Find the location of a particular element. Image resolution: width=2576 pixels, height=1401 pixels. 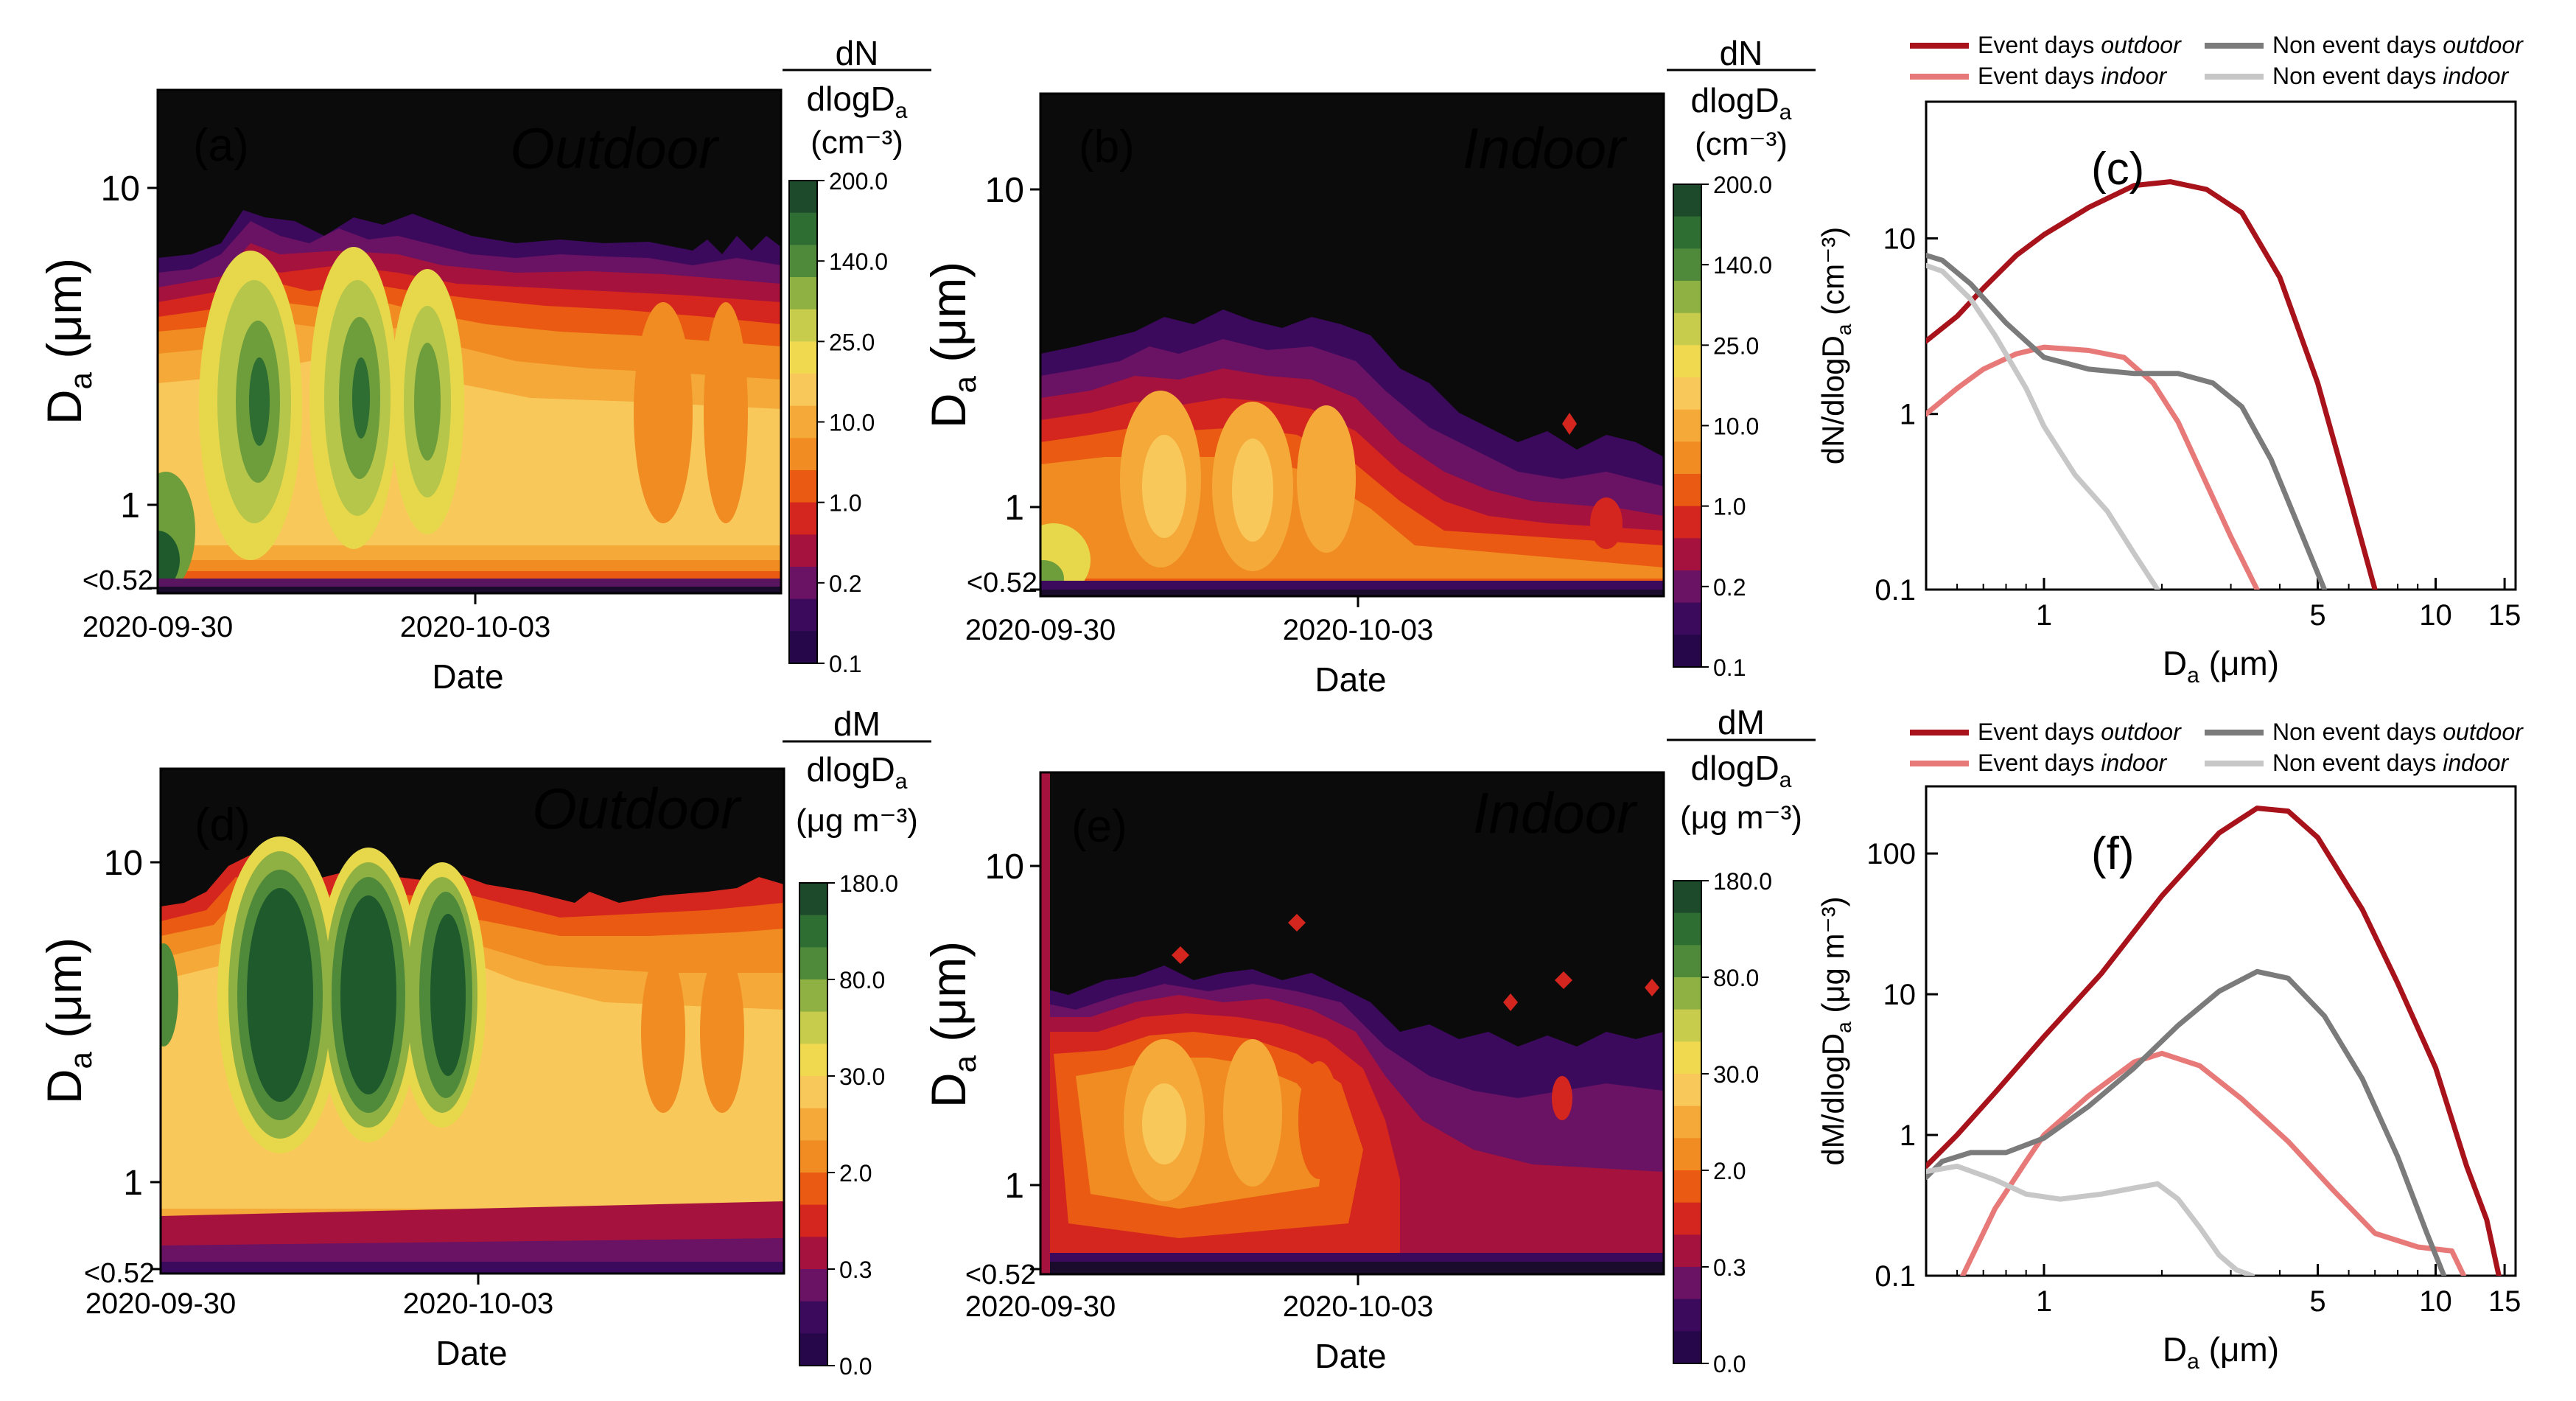

colorbar-b-top: dN is located at coordinates (1741, 53).